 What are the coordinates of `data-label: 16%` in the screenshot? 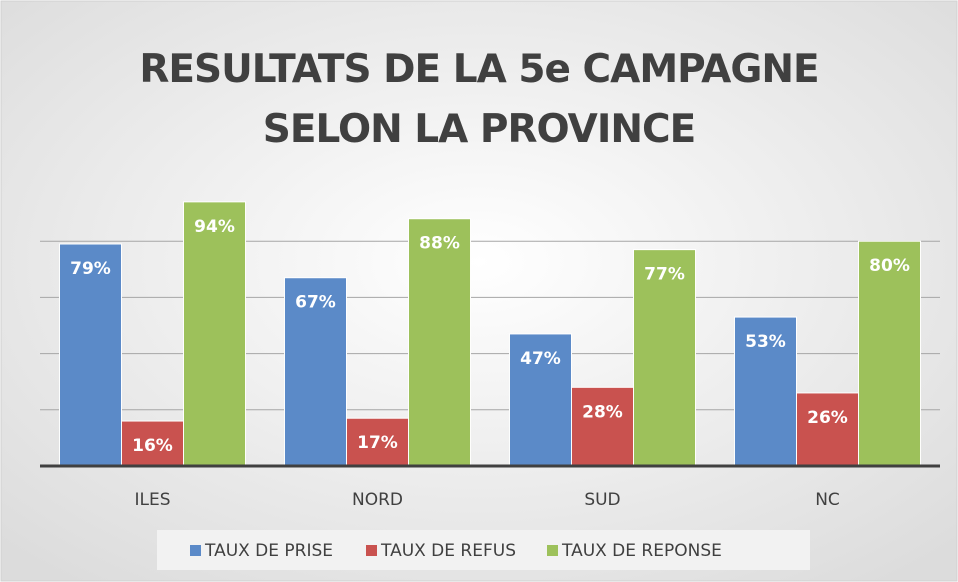 It's located at (152, 446).